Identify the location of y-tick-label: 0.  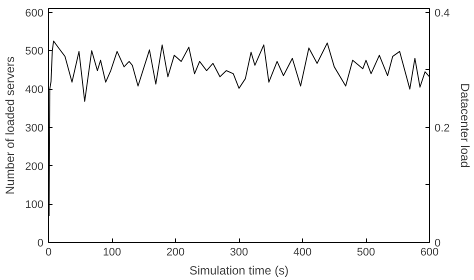
(40, 244).